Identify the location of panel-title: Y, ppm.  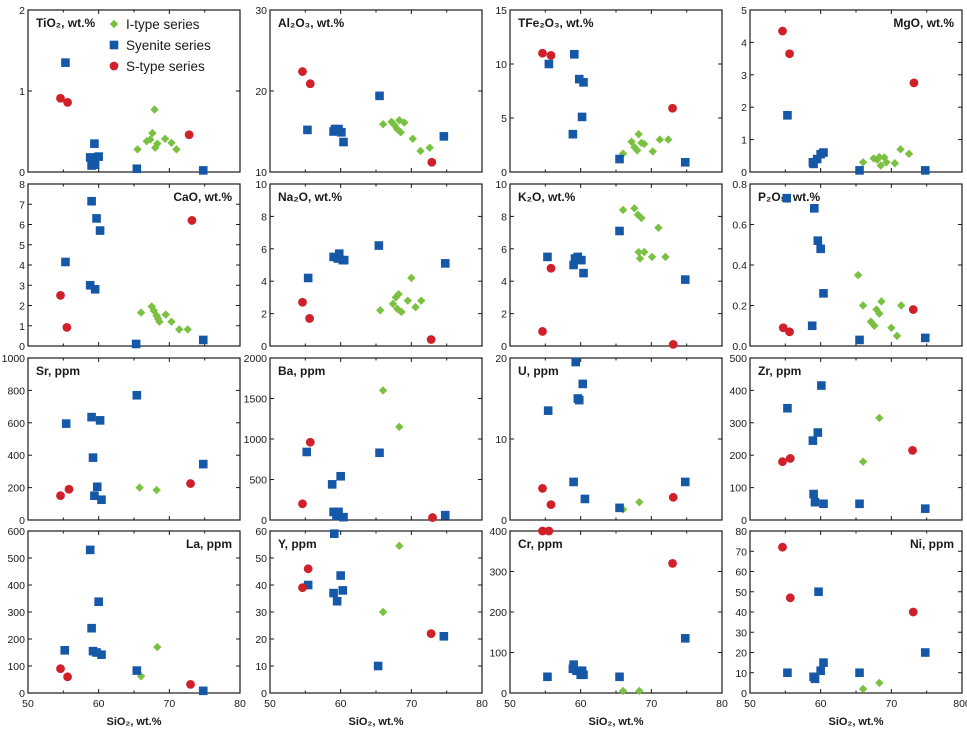
(297, 544).